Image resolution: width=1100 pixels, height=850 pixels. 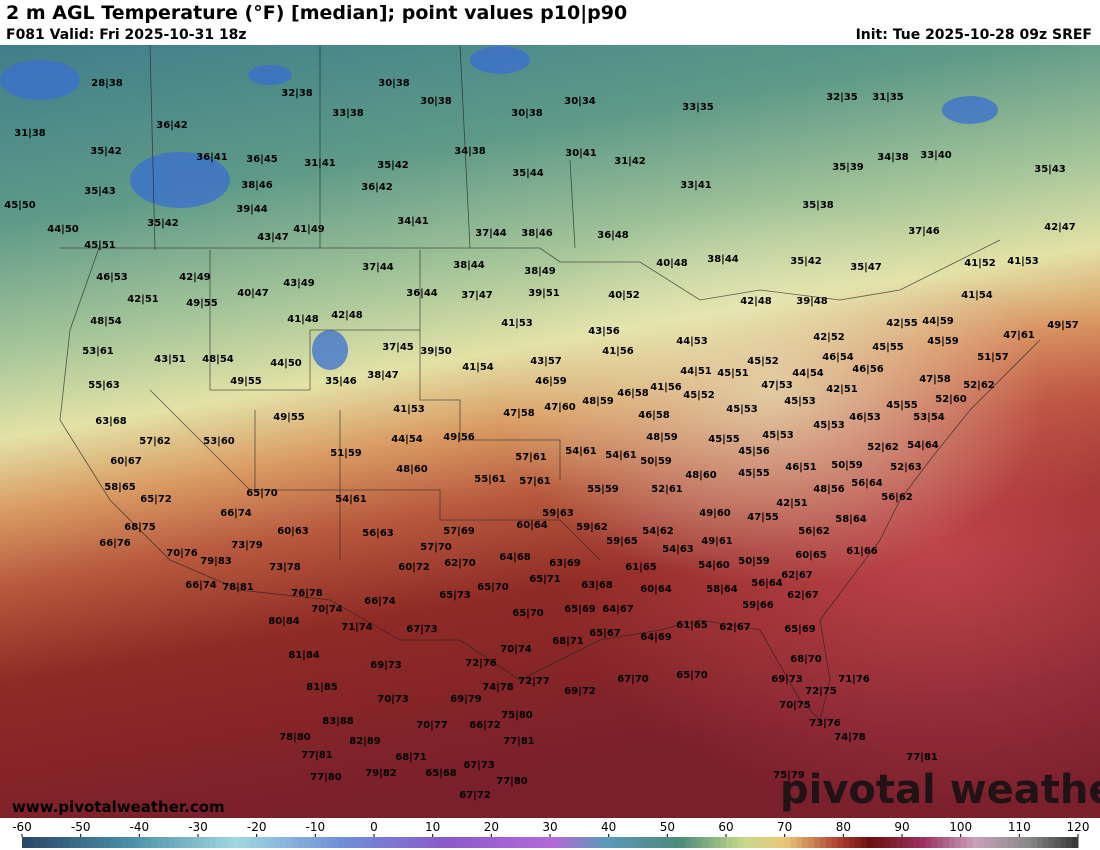 What do you see at coordinates (701, 475) in the screenshot?
I see `point-value: 48|60` at bounding box center [701, 475].